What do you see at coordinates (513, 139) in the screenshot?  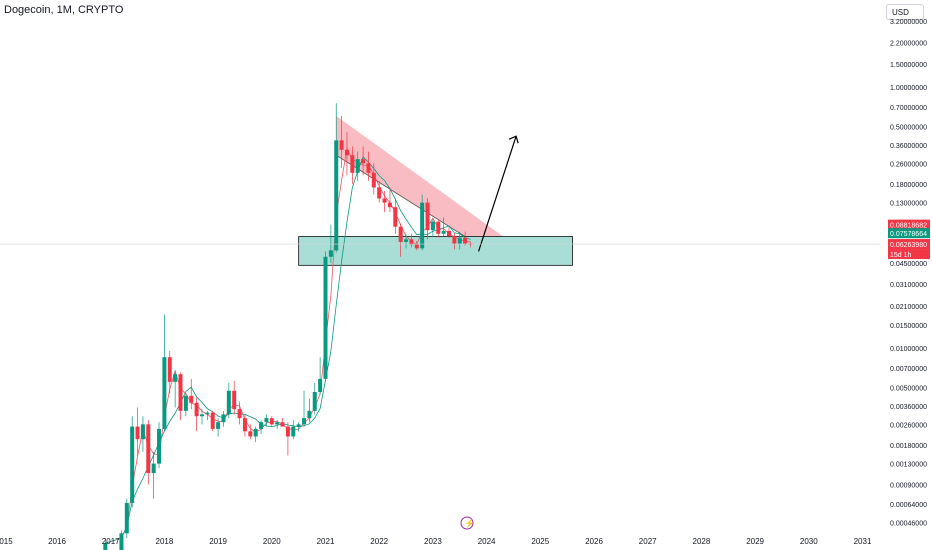 I see `arrow-head` at bounding box center [513, 139].